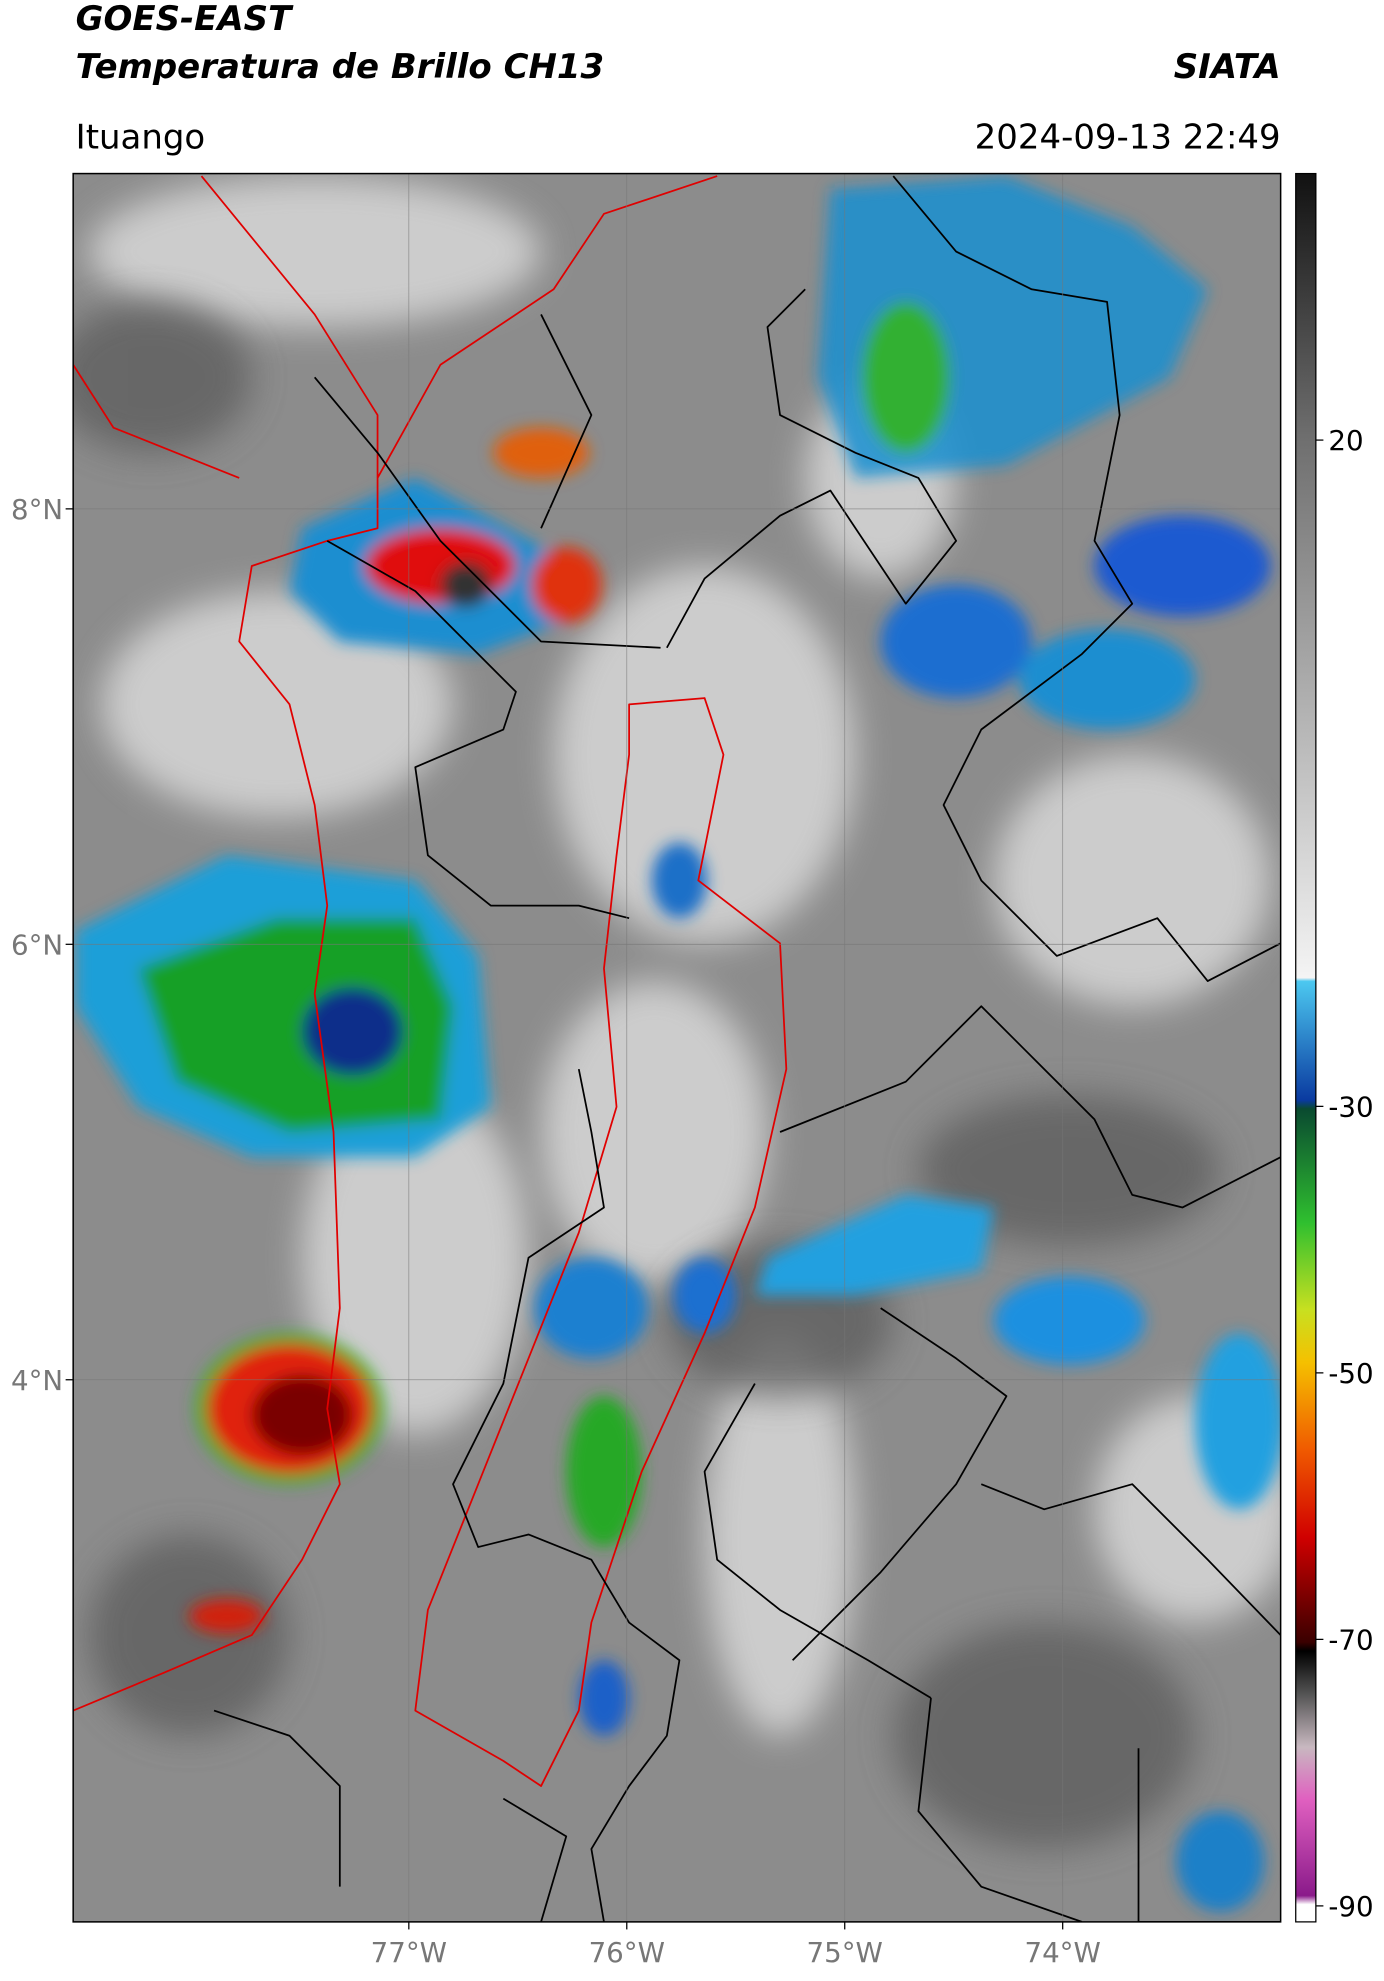  What do you see at coordinates (1350, 1906) in the screenshot?
I see `colorbar-tick-label: -90` at bounding box center [1350, 1906].